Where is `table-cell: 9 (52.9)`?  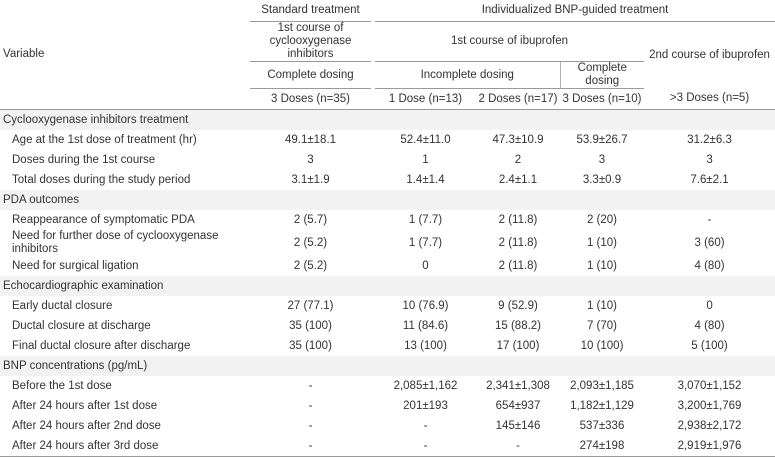
table-cell: 9 (52.9) is located at coordinates (518, 305).